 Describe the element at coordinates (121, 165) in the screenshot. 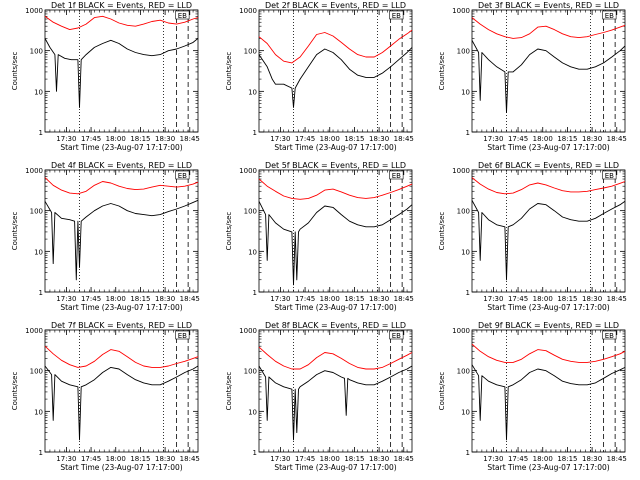

I see `chart-title: Det 4f BLACK = Events, RED = LLD` at that location.